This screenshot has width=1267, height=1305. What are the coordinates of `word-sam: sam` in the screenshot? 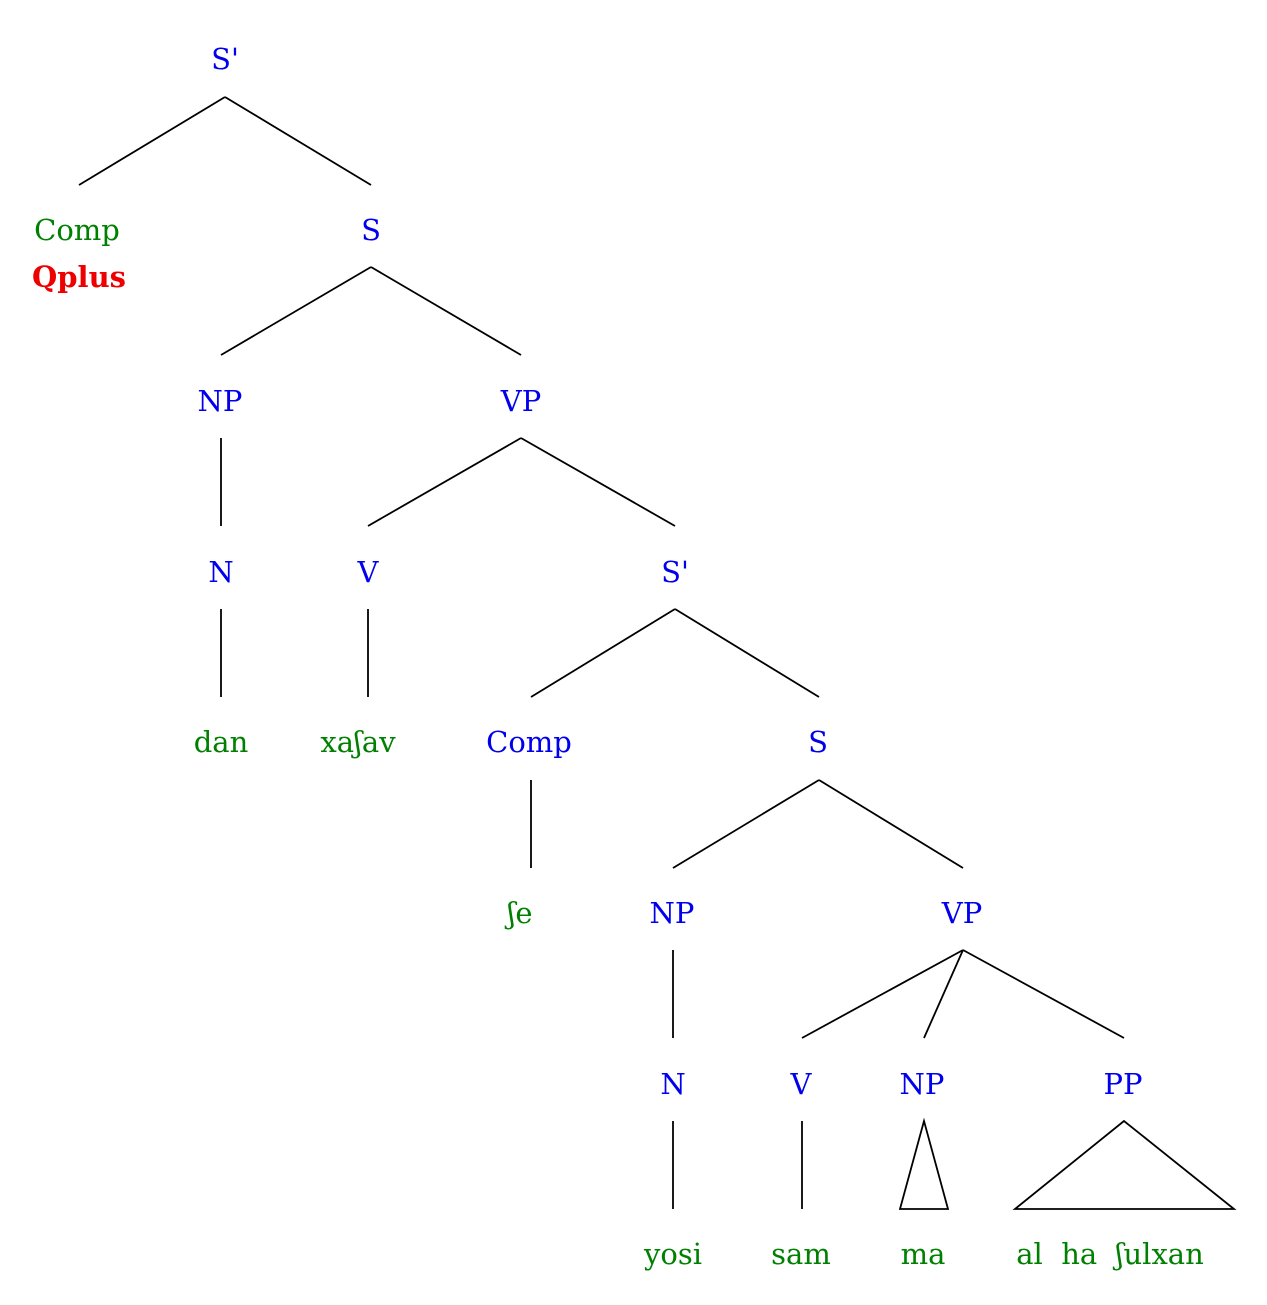 It's located at (801, 1254).